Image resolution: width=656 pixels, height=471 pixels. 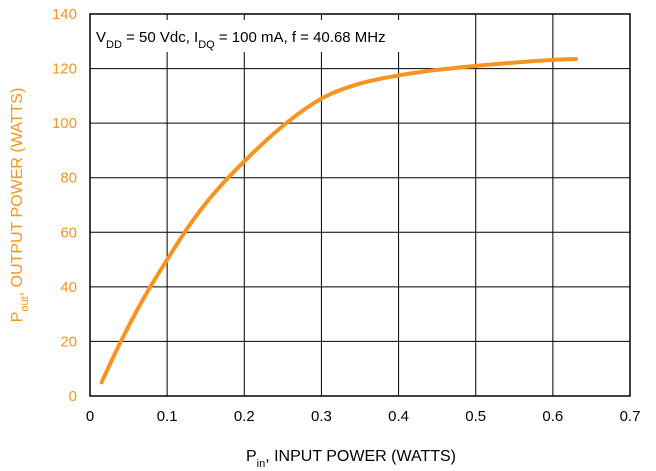 I want to click on x-tick-label: 0.4, so click(x=398, y=416).